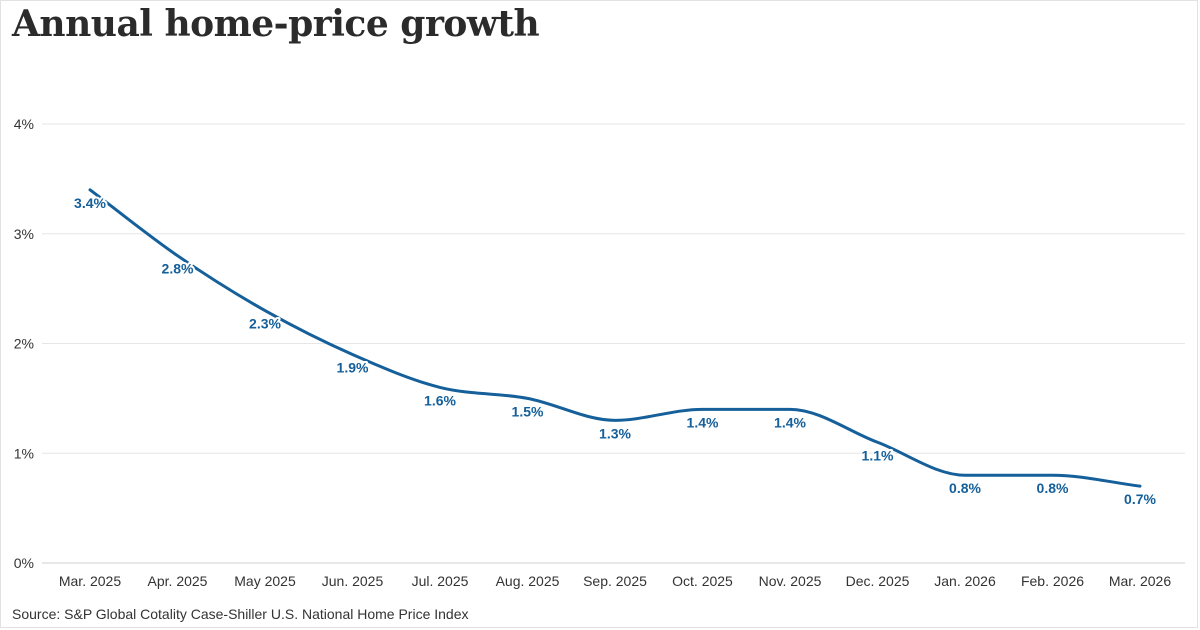 Image resolution: width=1200 pixels, height=630 pixels. Describe the element at coordinates (24, 234) in the screenshot. I see `y-tick-label: 3%` at that location.